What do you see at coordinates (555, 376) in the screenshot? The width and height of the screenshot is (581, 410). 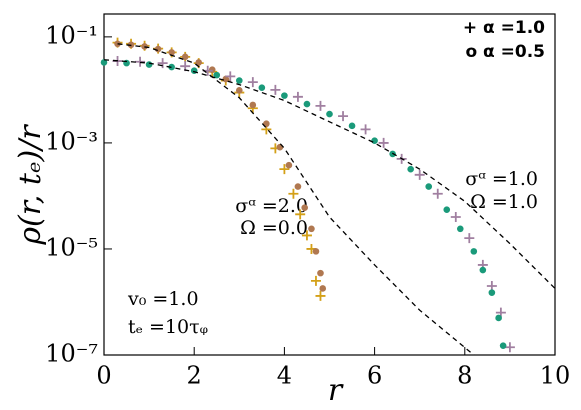 I see `x-tick-label: 10` at bounding box center [555, 376].